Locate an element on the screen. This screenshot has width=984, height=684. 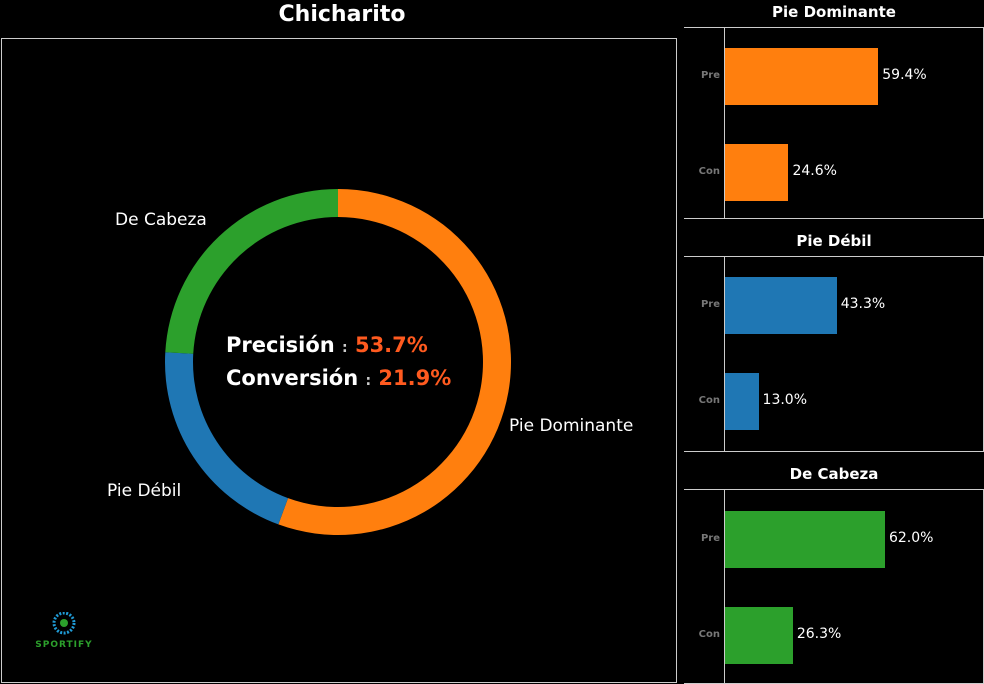
logo-text: SPORTIFY is located at coordinates (64, 645).